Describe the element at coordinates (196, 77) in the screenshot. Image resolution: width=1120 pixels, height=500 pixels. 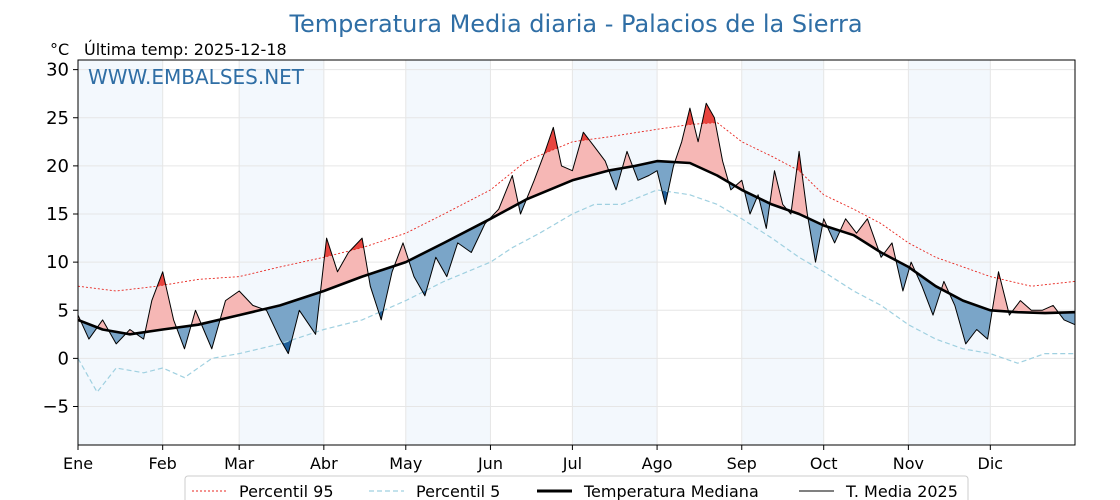
I see `watermark: WWW.EMBALSES.NET` at that location.